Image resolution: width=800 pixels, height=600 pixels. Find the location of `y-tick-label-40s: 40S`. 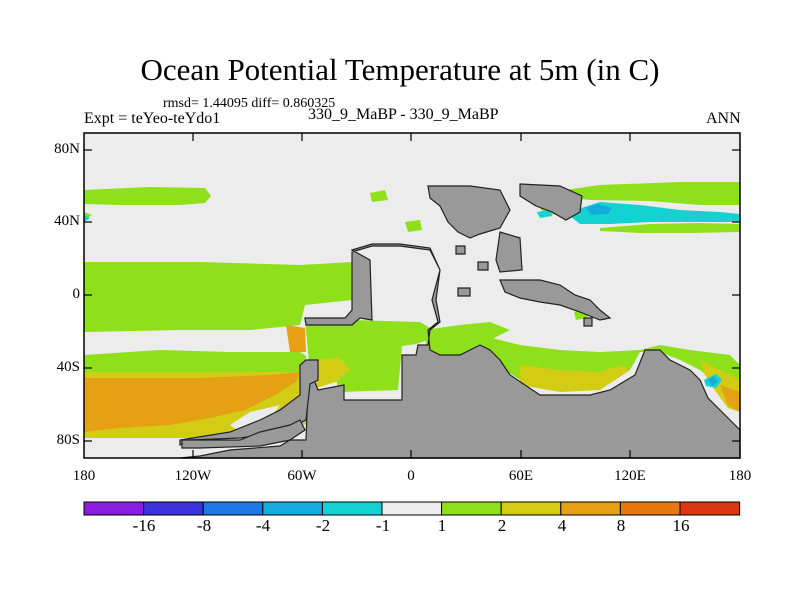

y-tick-label-40s: 40S is located at coordinates (68, 367).